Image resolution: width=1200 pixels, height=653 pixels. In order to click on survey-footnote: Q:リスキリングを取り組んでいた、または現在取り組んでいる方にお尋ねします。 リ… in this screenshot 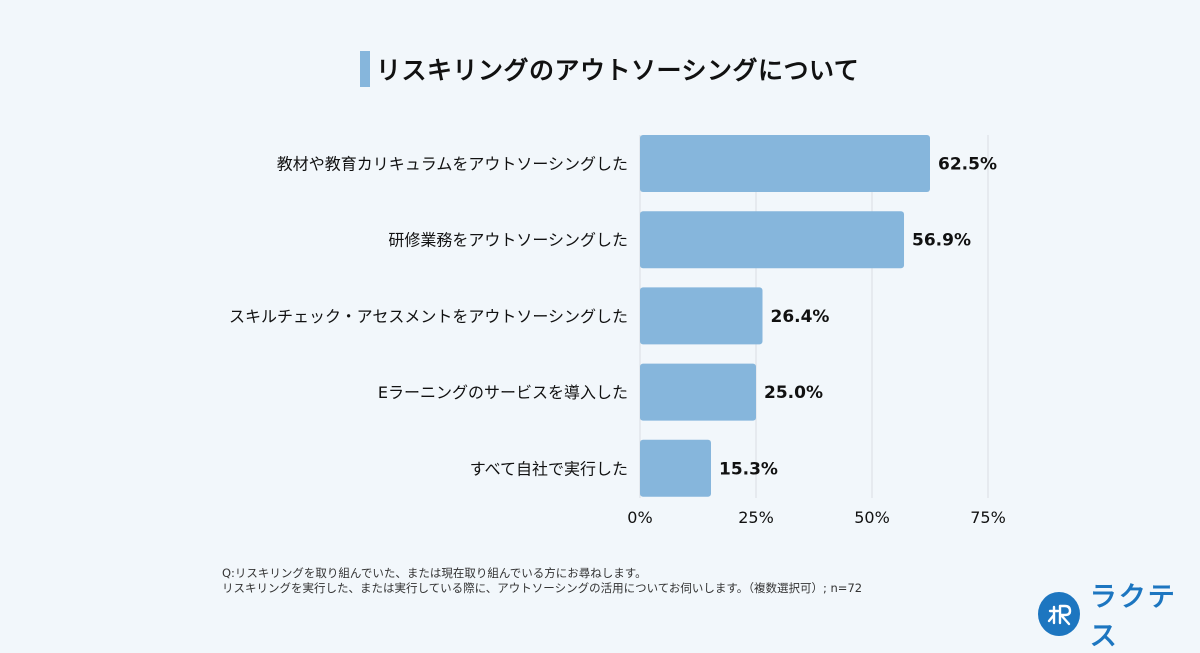, I will do `click(542, 581)`.